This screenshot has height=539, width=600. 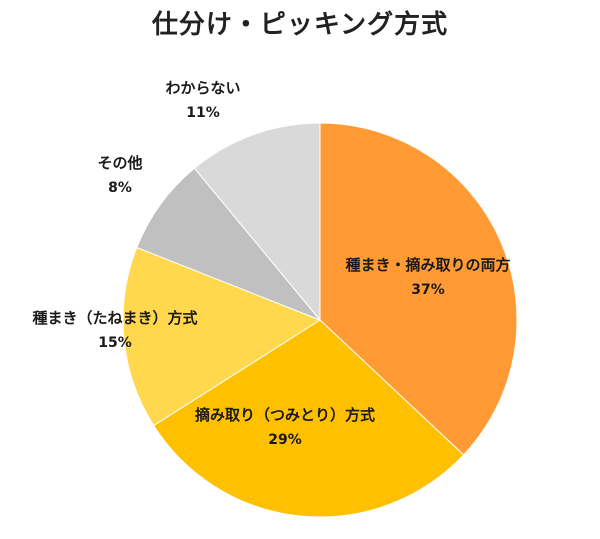 What do you see at coordinates (119, 163) in the screenshot?
I see `slice-category-label: その他` at bounding box center [119, 163].